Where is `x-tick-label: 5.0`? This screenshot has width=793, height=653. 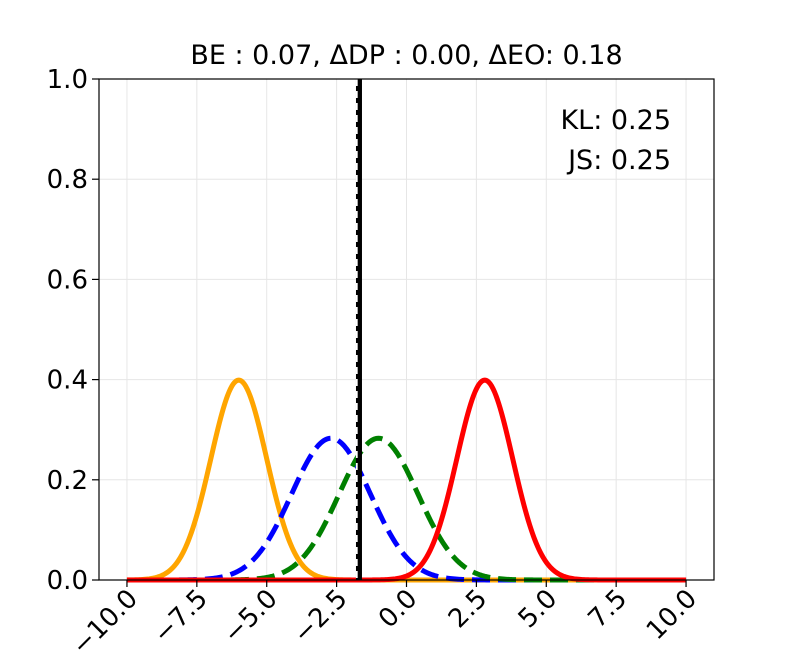
x-tick-label: 5.0 is located at coordinates (538, 609).